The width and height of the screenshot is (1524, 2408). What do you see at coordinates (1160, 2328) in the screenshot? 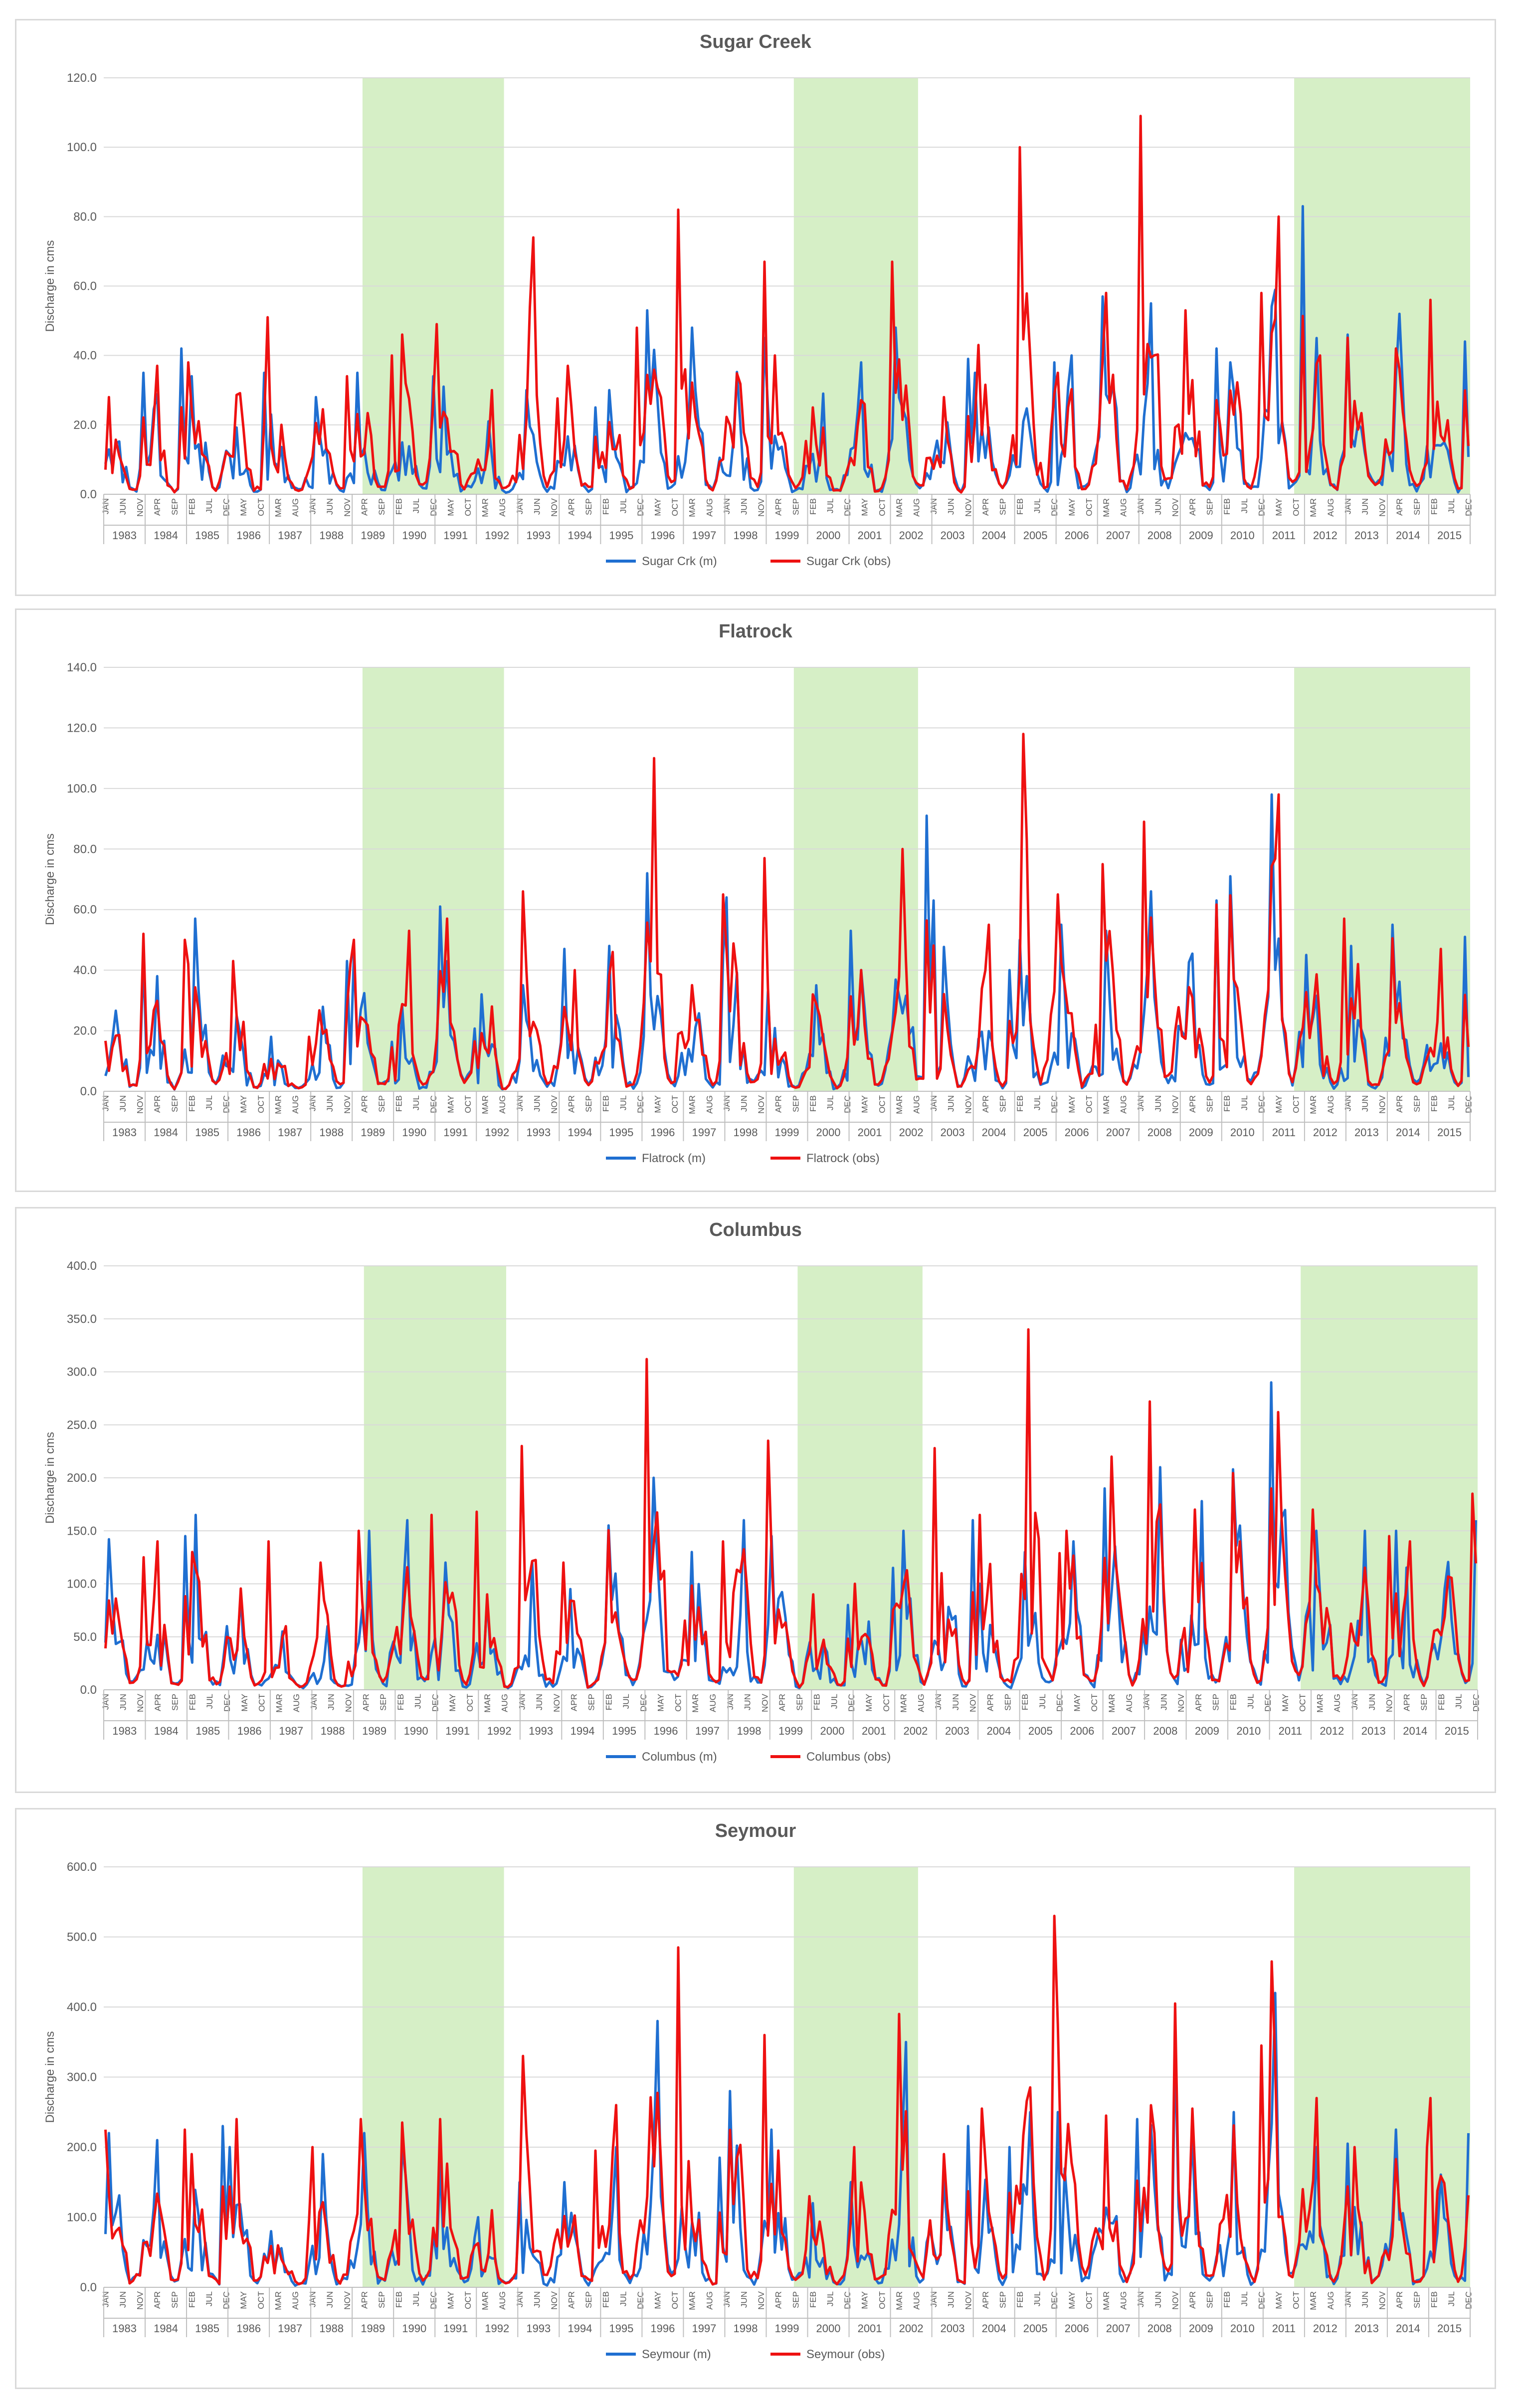
I see `year-label: 2008` at bounding box center [1160, 2328].